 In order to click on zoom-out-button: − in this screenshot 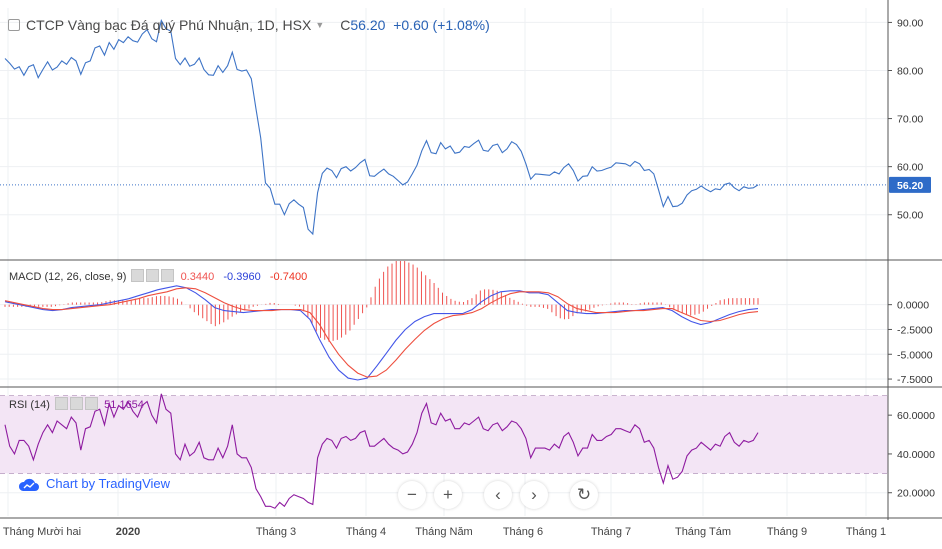, I will do `click(412, 495)`.